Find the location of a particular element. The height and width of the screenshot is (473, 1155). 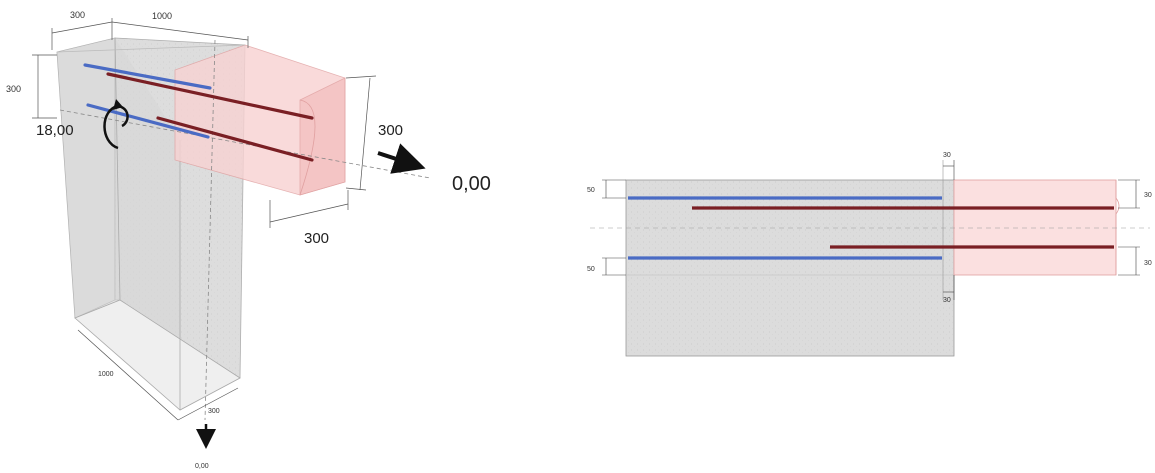

force-value: 0,00 is located at coordinates (471, 184).